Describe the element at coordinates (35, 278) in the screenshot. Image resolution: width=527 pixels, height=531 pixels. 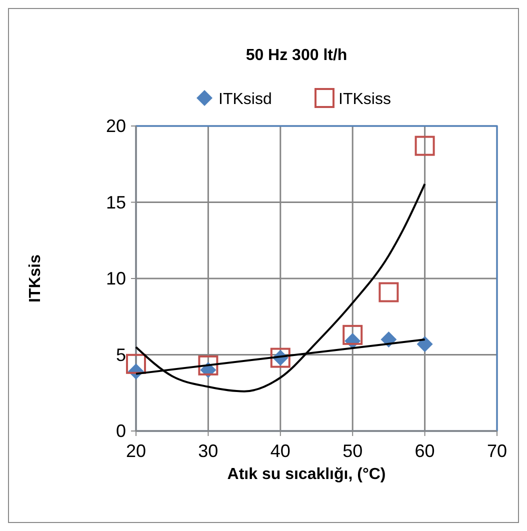
I see `y-axis-title: ITKsis` at that location.